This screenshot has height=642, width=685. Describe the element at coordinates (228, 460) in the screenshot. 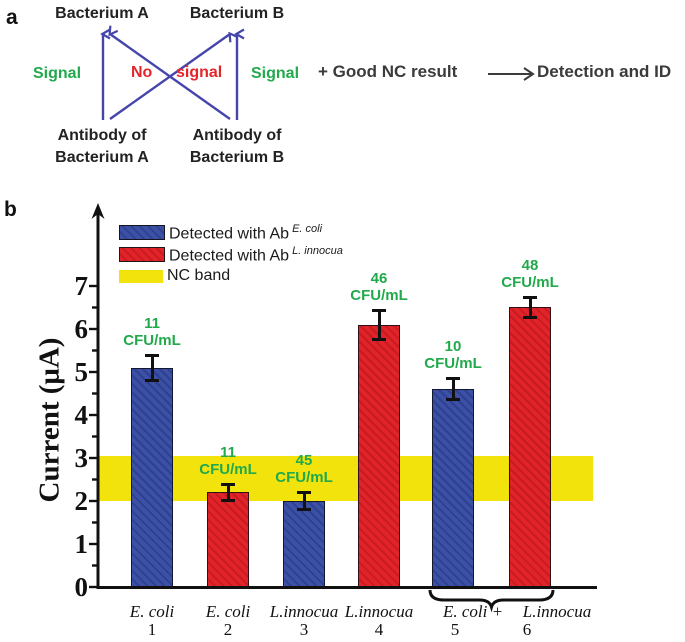

I see `bar-annotation-2: 11 CFU/mL` at that location.